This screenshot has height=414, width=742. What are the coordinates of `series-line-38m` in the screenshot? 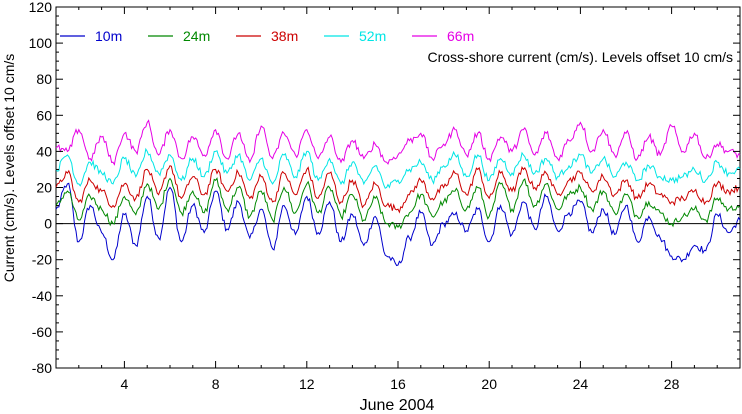 It's located at (398, 189).